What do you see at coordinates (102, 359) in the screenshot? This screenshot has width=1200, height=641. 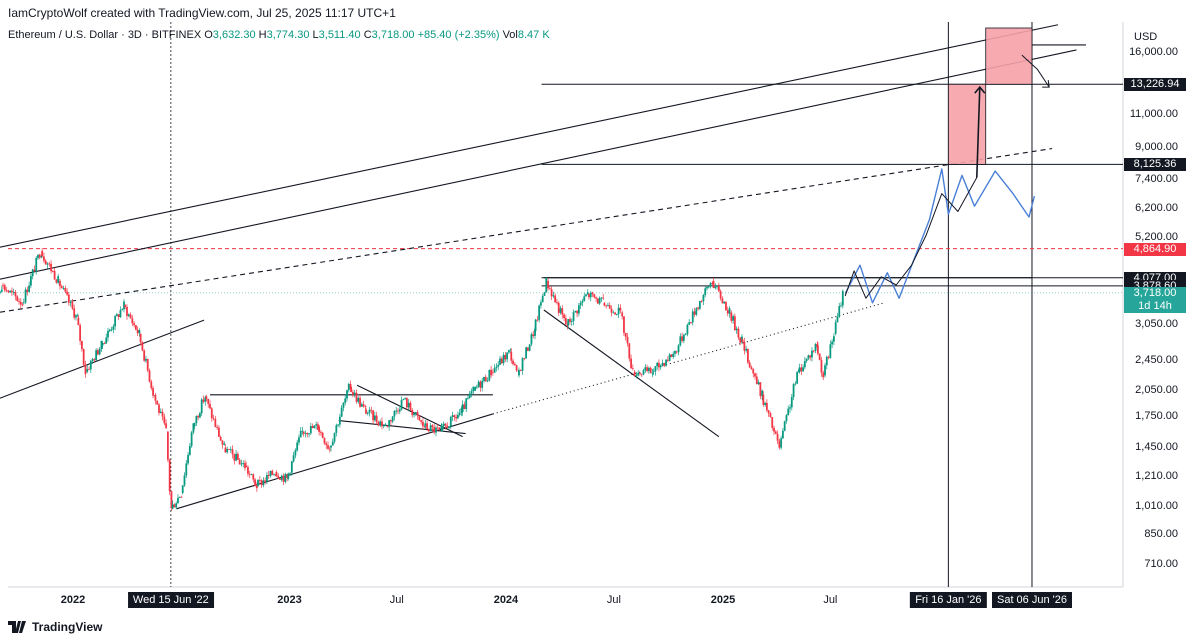 I see `support-line-2022` at bounding box center [102, 359].